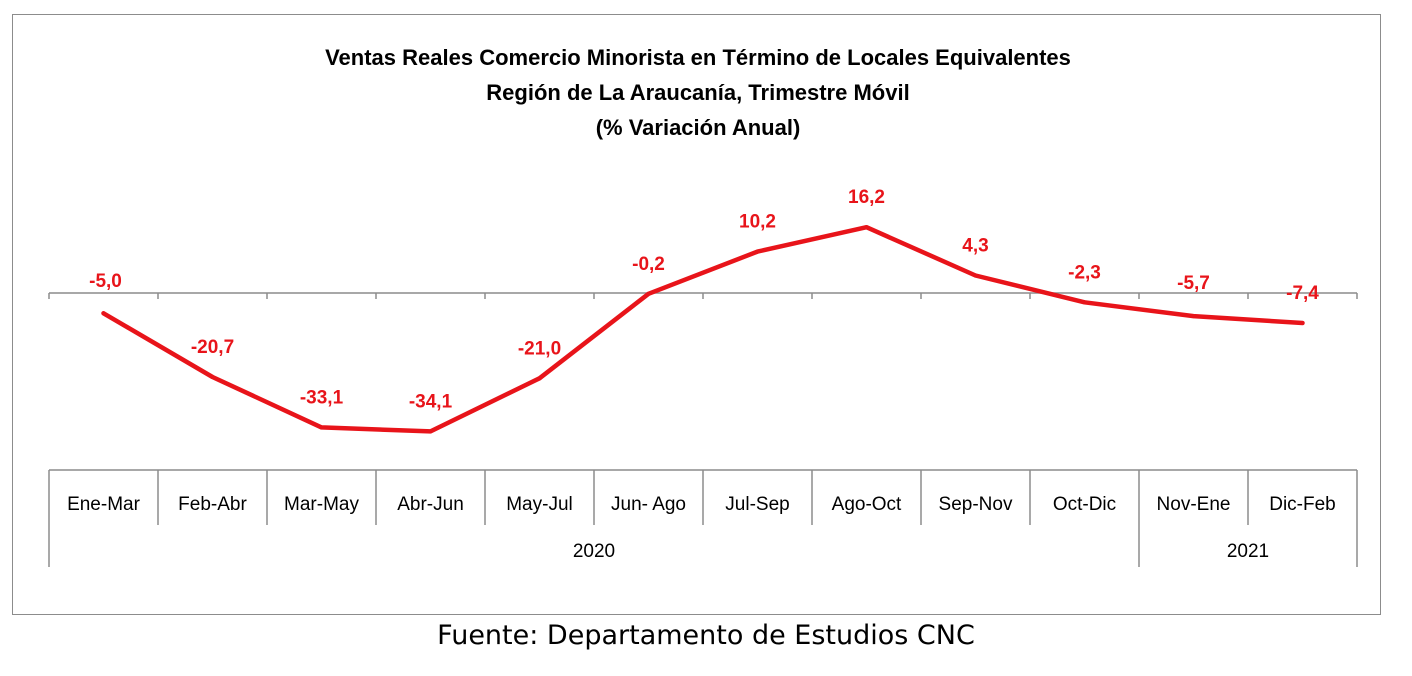 This screenshot has width=1412, height=676. I want to click on data-label-abr-jun: -34,1, so click(431, 401).